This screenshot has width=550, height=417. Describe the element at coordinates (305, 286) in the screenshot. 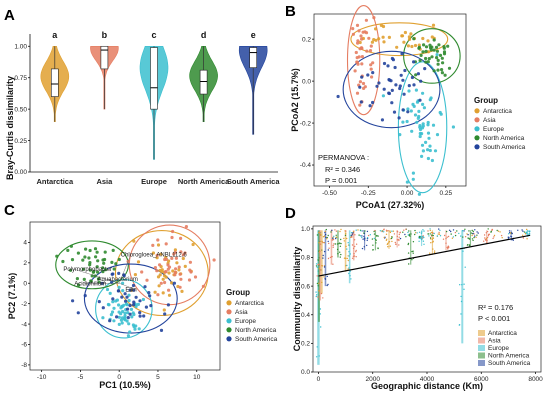

I see `panel-d-ytick-label: 0.6` at that location.